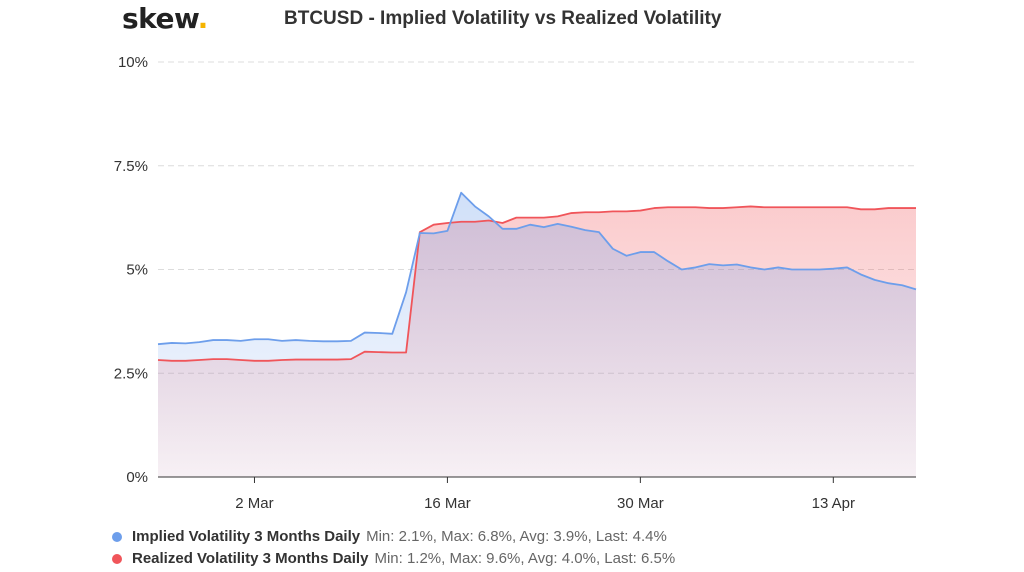 The height and width of the screenshot is (572, 1024). I want to click on legend-label-implied: Implied Volatility 3 Months Daily, so click(246, 536).